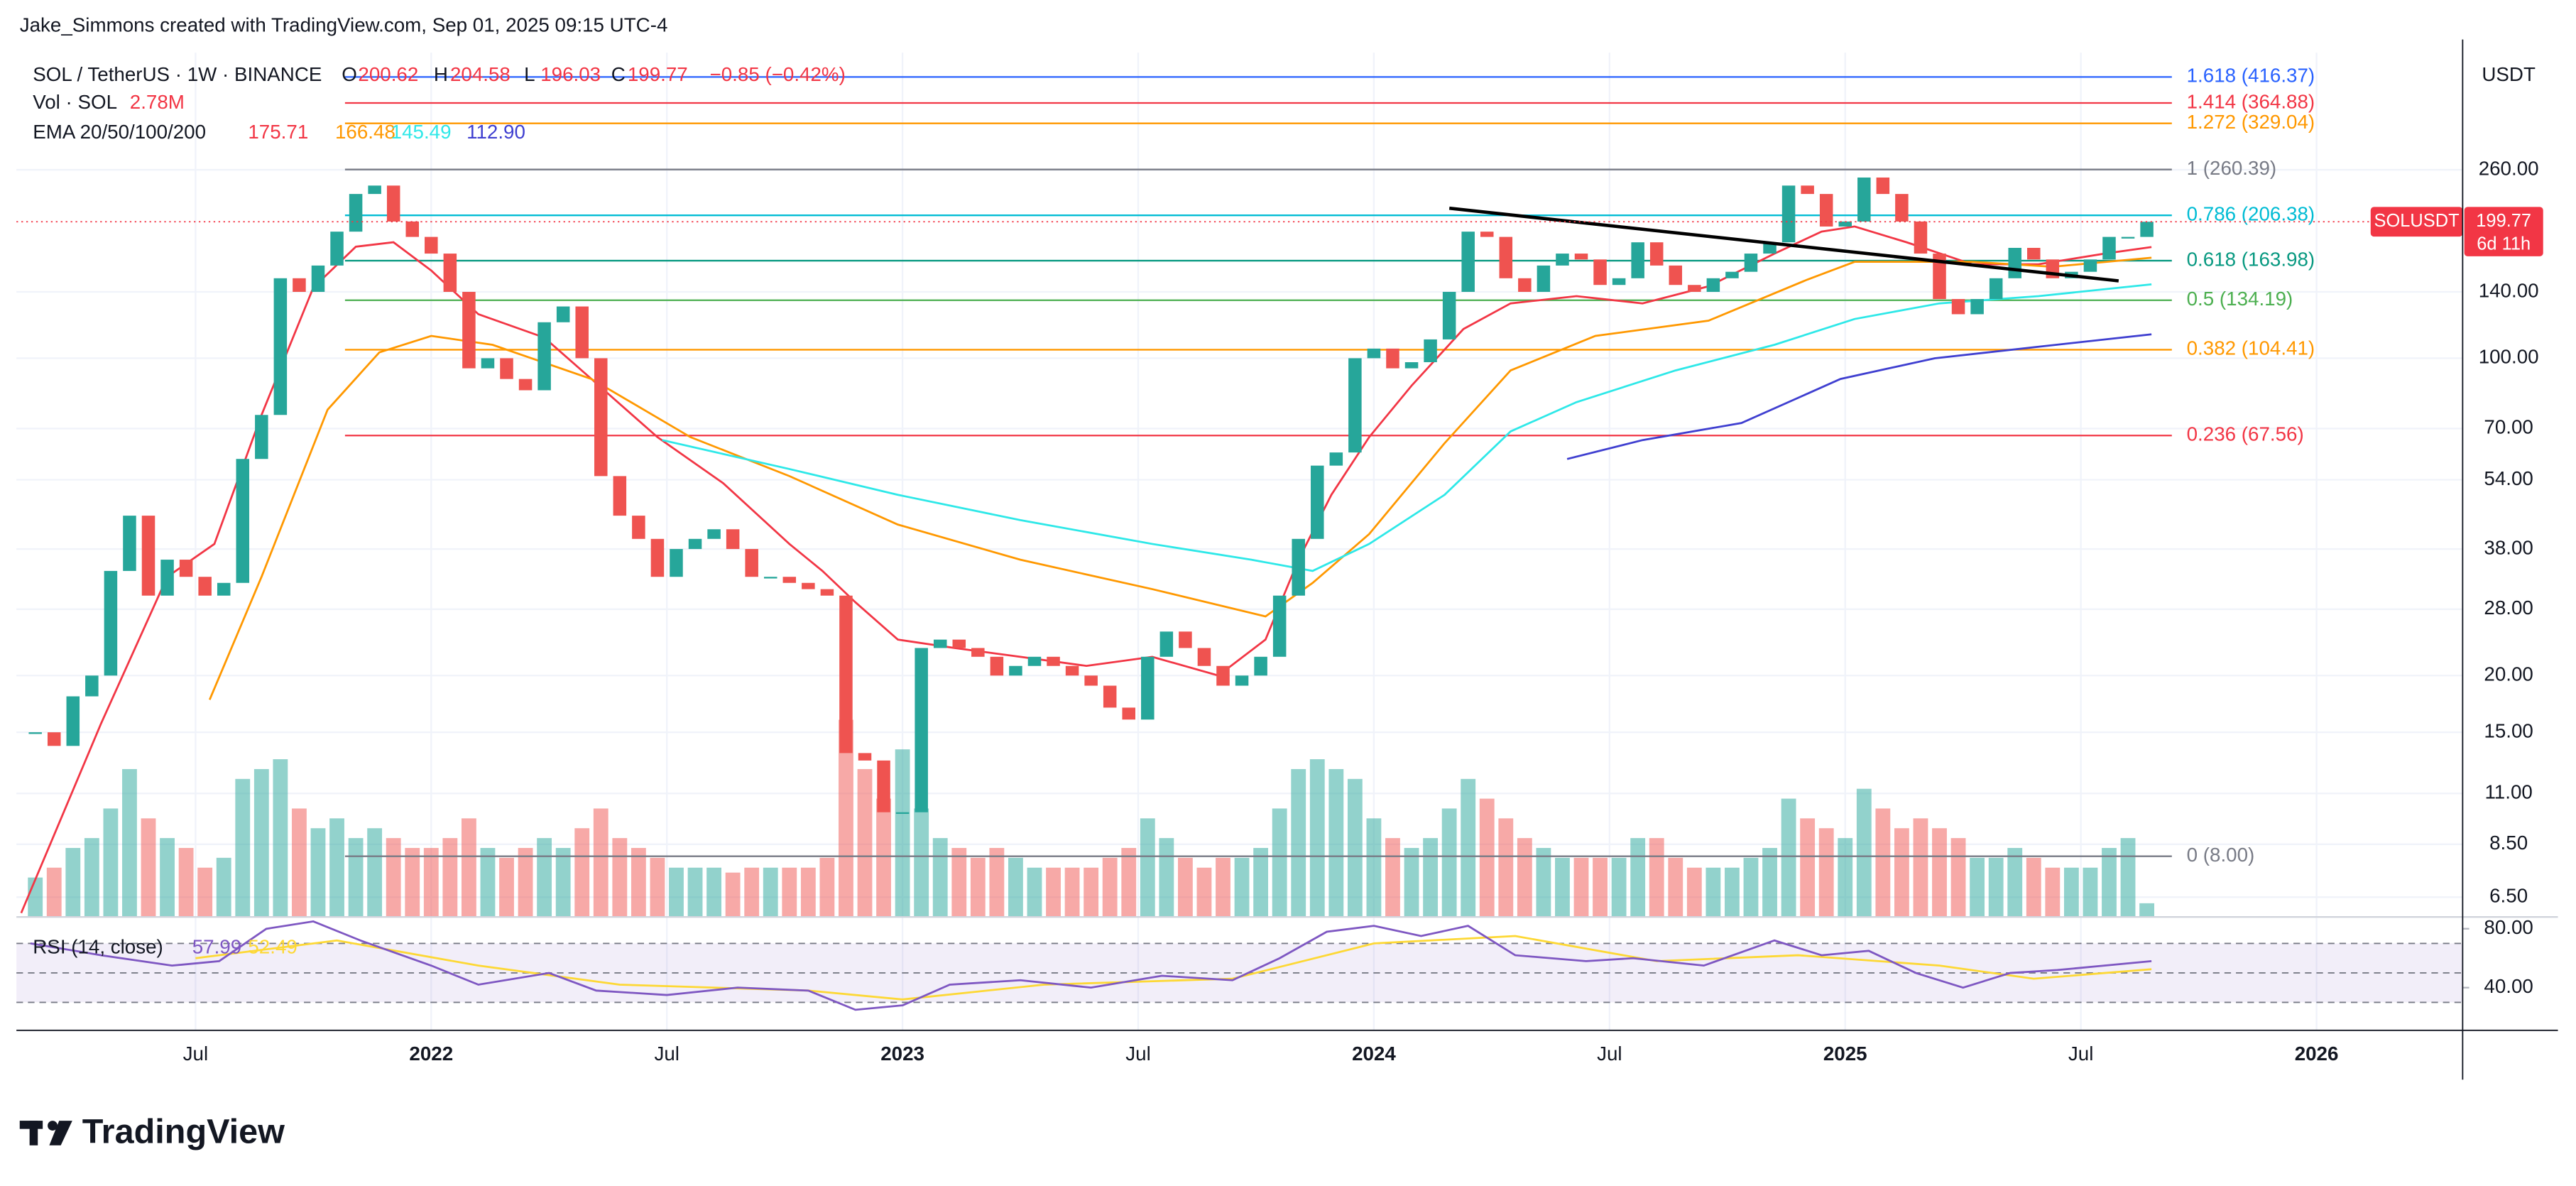 The width and height of the screenshot is (2576, 1186). I want to click on legend-rsi-value: 57.99, so click(216, 946).